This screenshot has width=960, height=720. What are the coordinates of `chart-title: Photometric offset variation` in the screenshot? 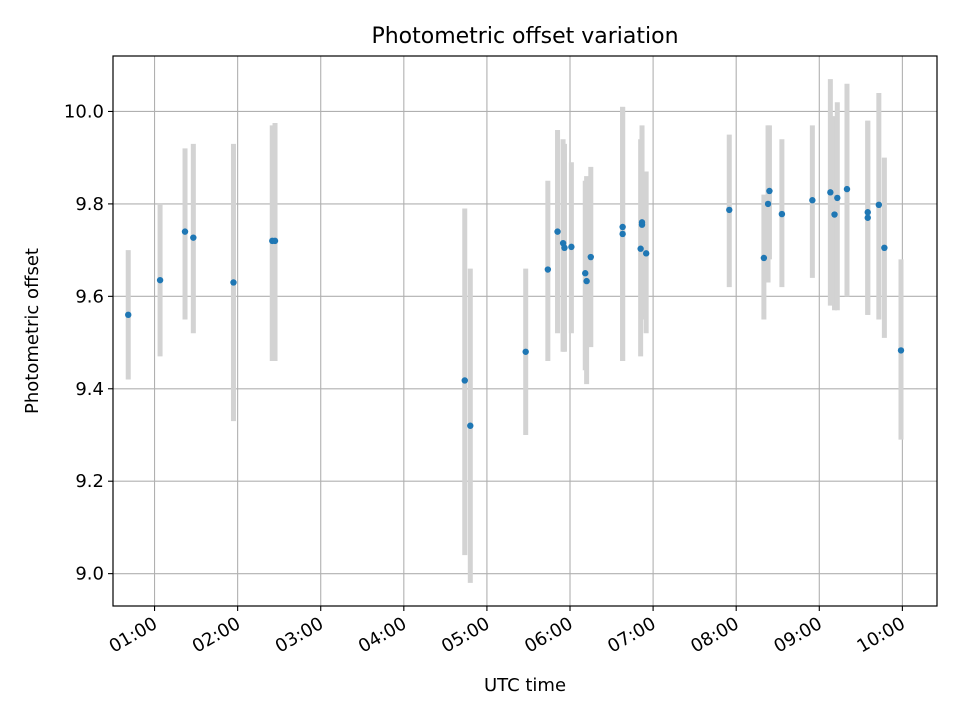 It's located at (524, 36).